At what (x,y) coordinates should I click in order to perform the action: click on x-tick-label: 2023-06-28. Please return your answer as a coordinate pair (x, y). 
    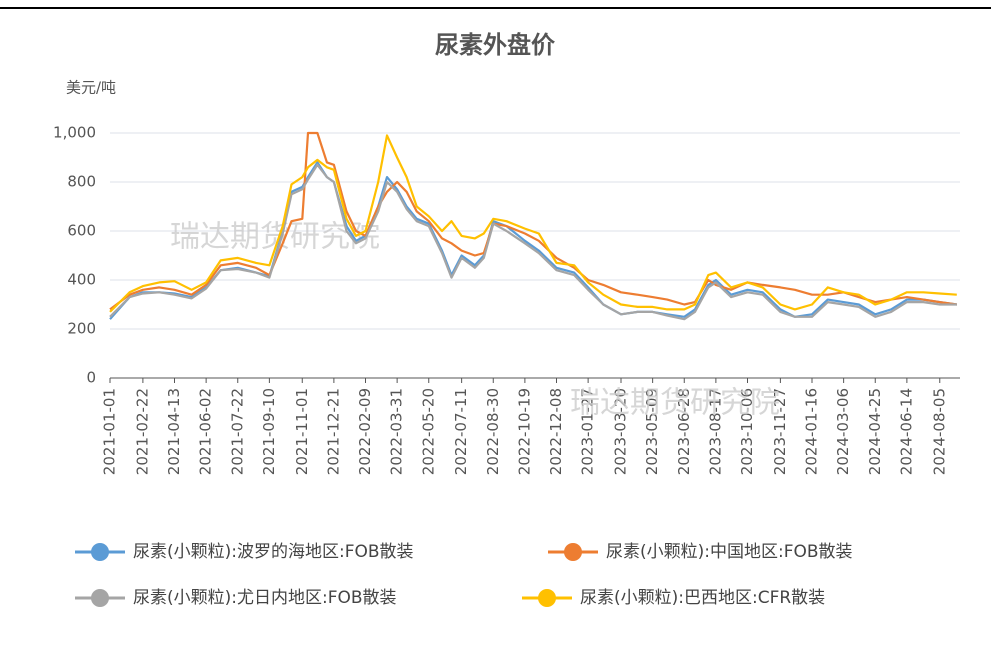
    Looking at the image, I should click on (684, 431).